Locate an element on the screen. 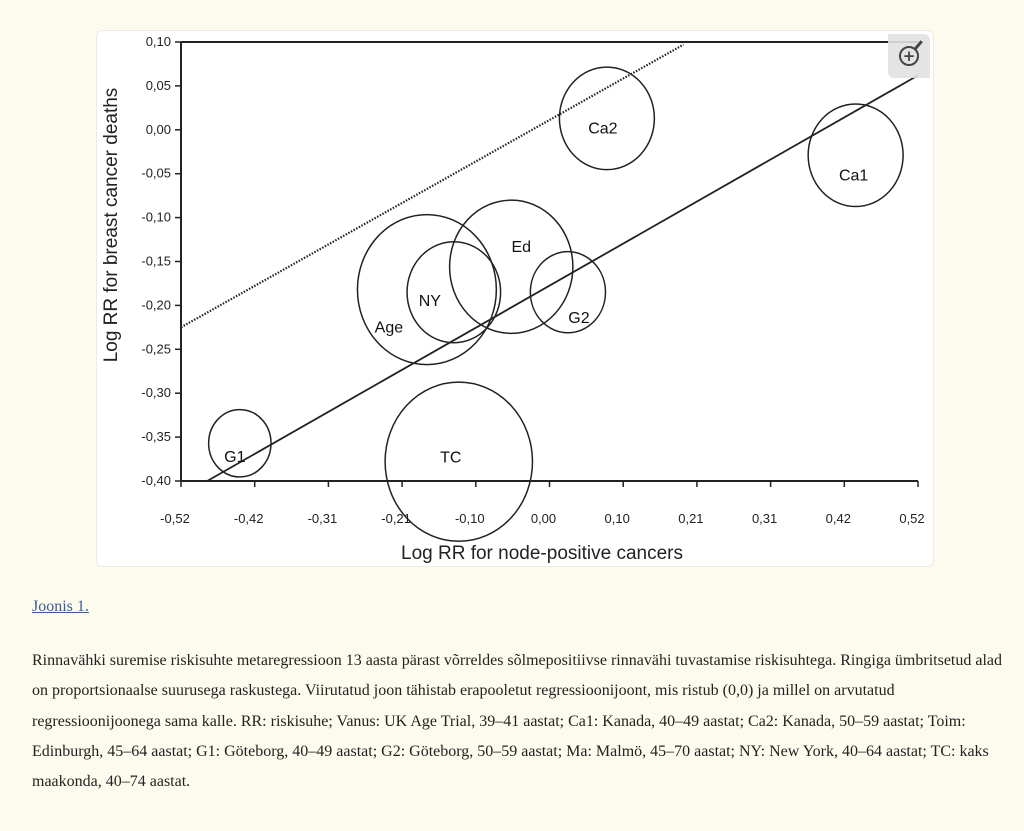 Image resolution: width=1024 pixels, height=831 pixels. y-tick-label: -0,20 is located at coordinates (156, 304).